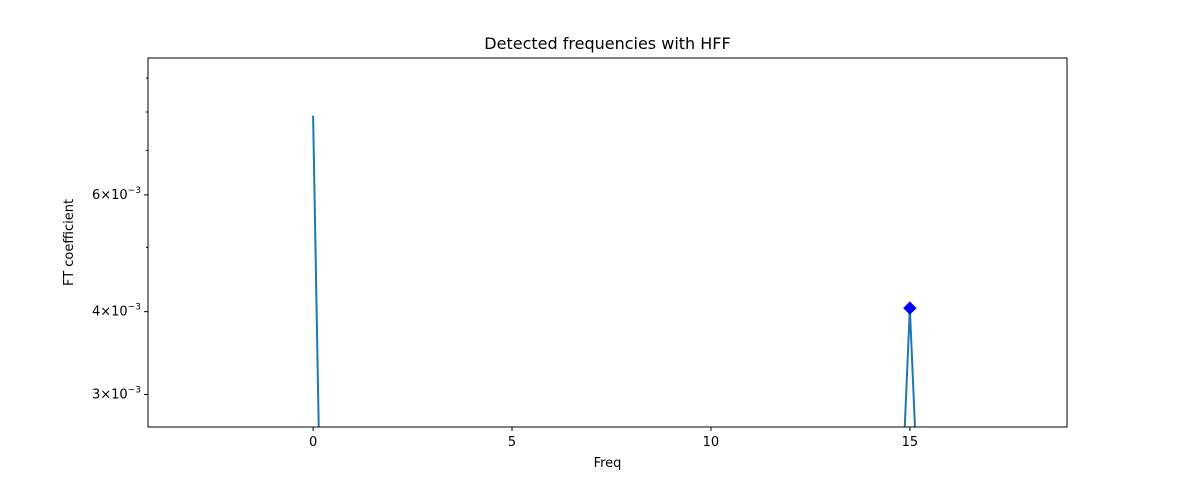 The width and height of the screenshot is (1186, 480). I want to click on x-tick-label: 10, so click(711, 442).